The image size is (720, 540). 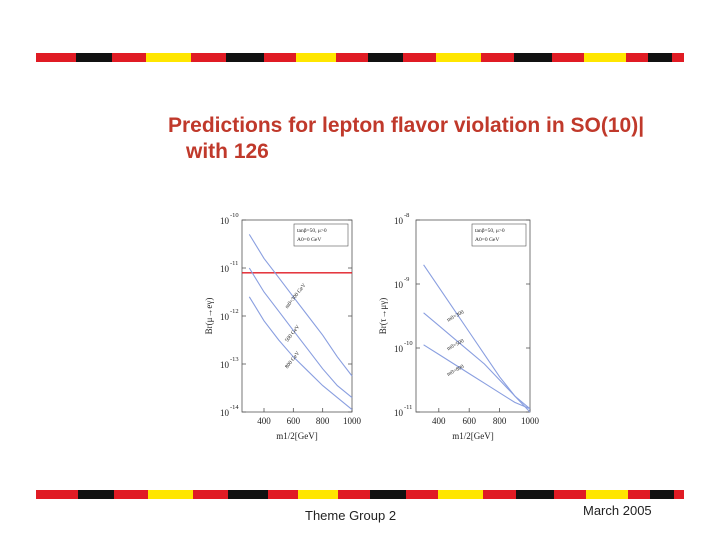 I want to click on slide-title-line2: with 126, so click(x=227, y=151).